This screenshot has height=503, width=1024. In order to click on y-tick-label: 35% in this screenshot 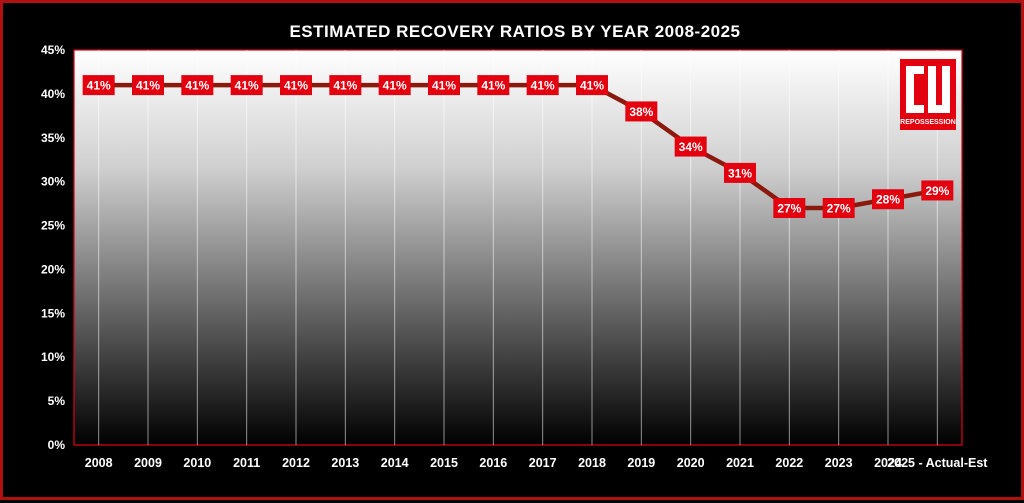, I will do `click(53, 138)`.